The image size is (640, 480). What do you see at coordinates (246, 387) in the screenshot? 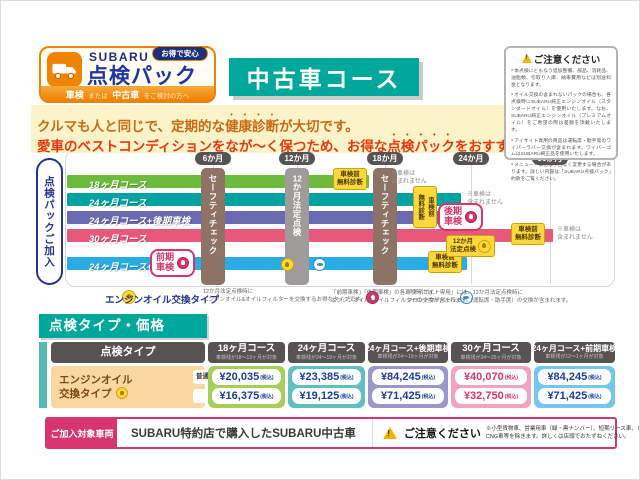
I see `price-cell-18m: ¥20,035 (税込) ¥16,375 (税込)` at bounding box center [246, 387].